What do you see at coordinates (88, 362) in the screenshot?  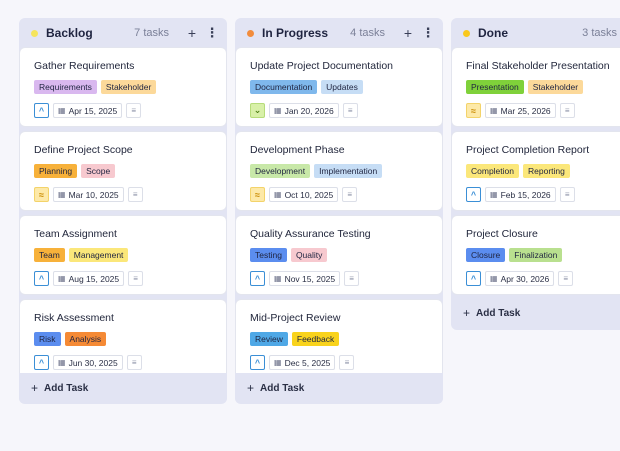 I see `due-date: ▦ Jun 30, 2025` at bounding box center [88, 362].